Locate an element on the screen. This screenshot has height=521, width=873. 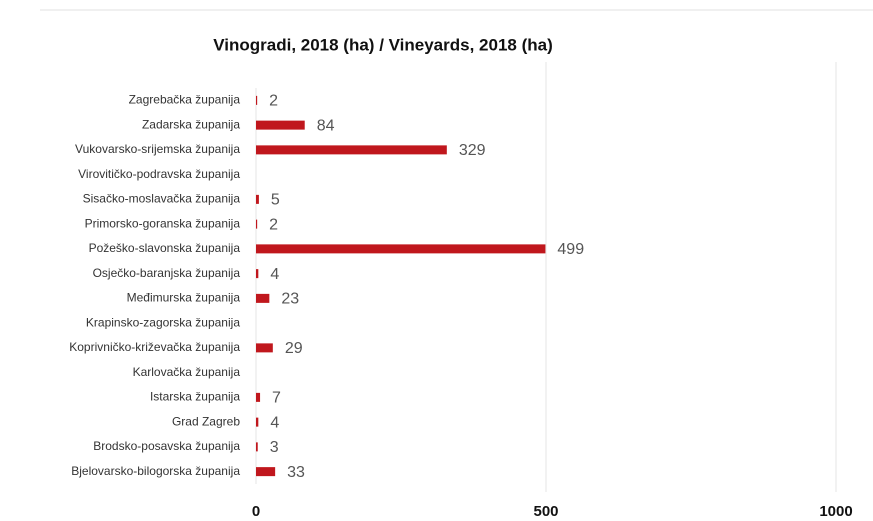
x-tick-label: 500 is located at coordinates (545, 511).